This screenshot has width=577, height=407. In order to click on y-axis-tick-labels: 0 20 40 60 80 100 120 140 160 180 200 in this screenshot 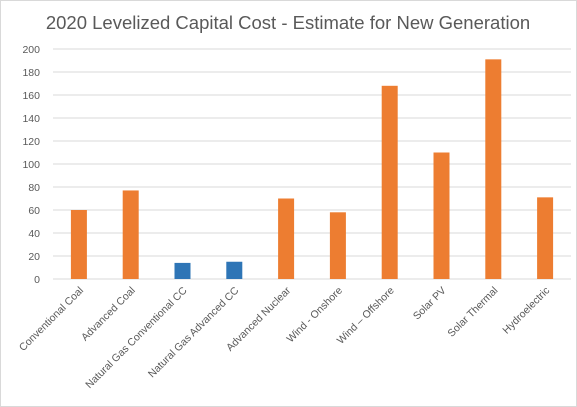, I will do `click(31, 165)`.